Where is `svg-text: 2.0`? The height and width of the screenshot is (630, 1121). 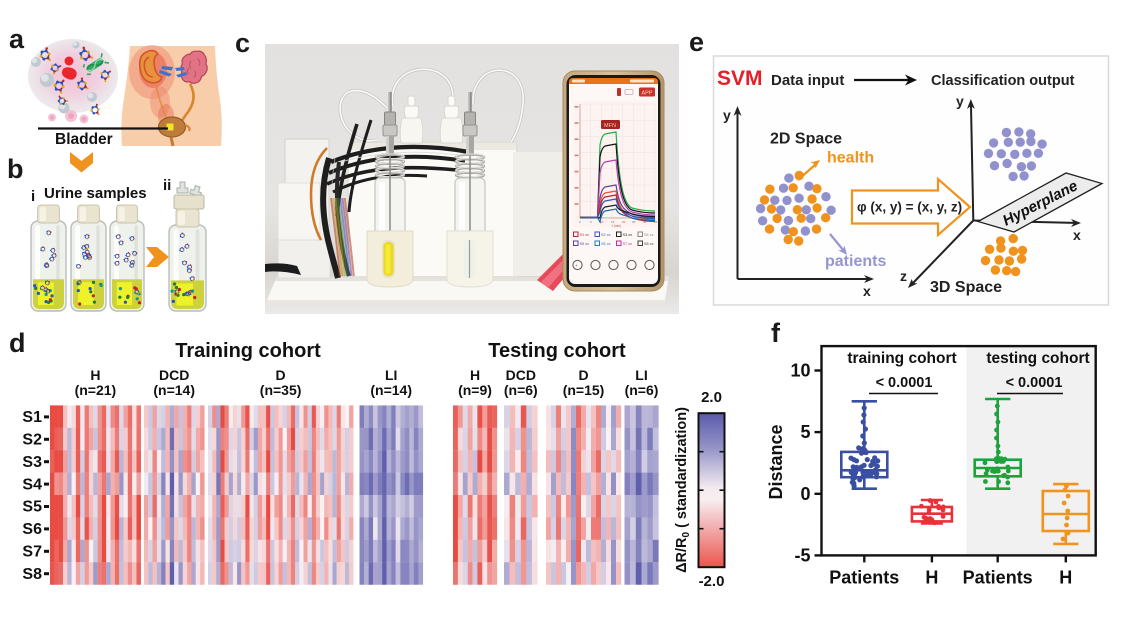 svg-text: 2.0 is located at coordinates (711, 397).